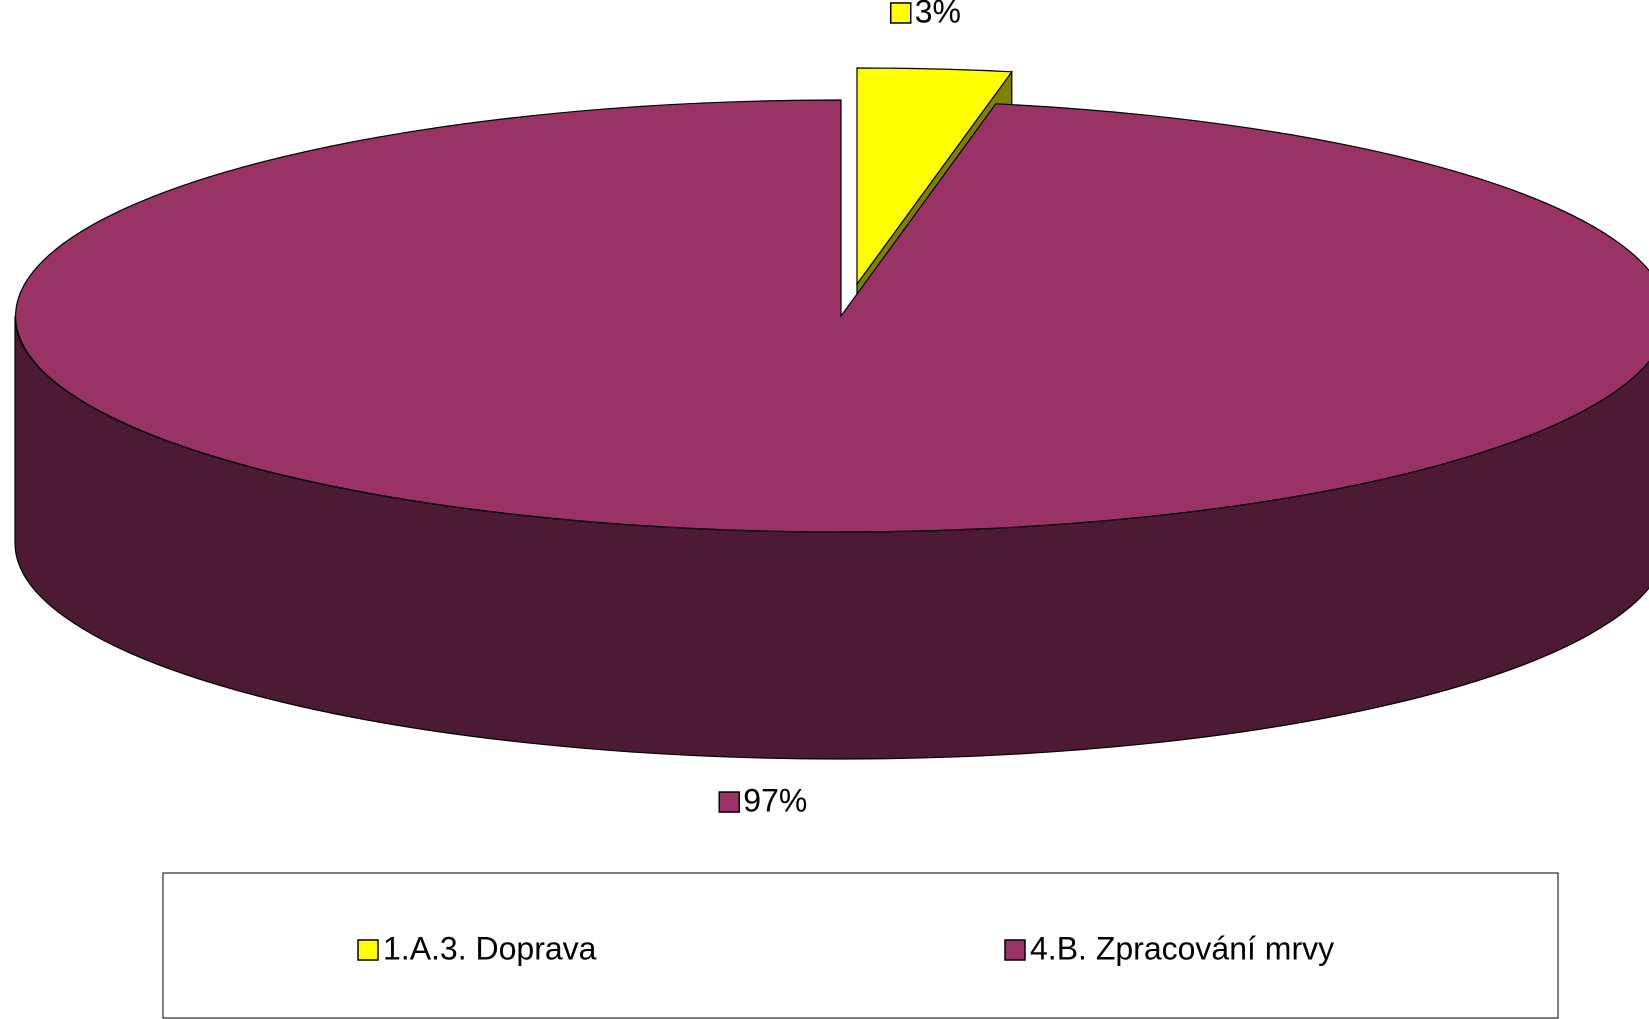 The image size is (1649, 1019). Describe the element at coordinates (938, 14) in the screenshot. I see `data-label: 3%` at that location.